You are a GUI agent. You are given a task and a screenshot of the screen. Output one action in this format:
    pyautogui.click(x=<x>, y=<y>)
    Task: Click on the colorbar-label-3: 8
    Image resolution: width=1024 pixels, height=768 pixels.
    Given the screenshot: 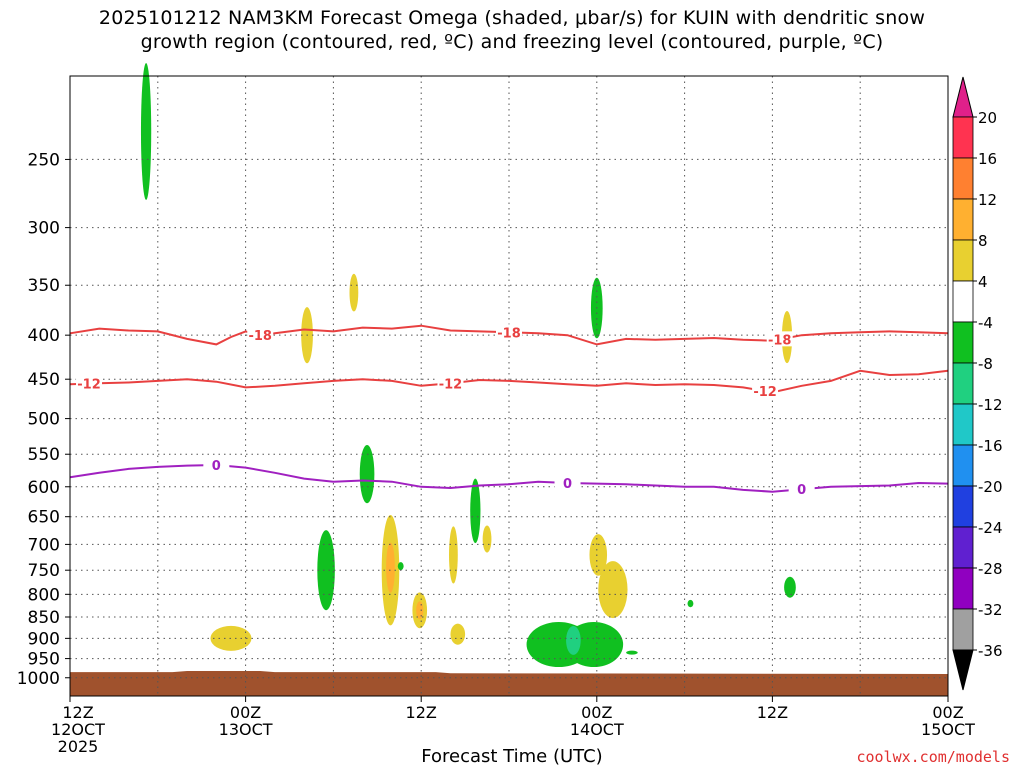 What is the action you would take?
    pyautogui.click(x=983, y=241)
    